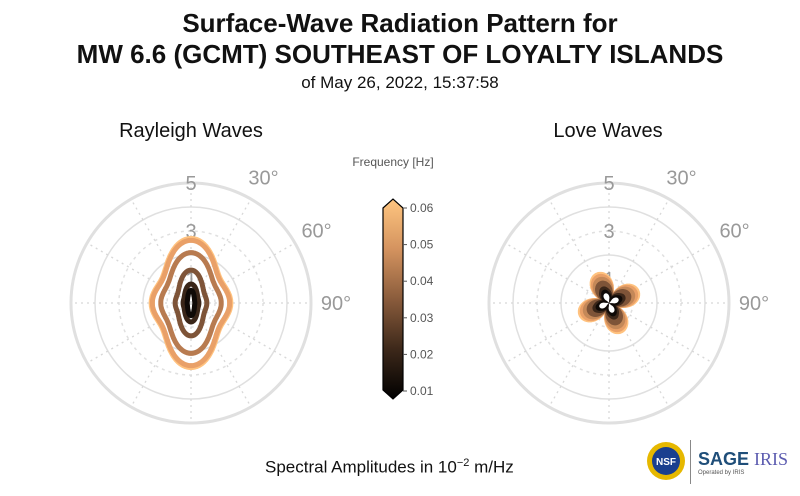  Describe the element at coordinates (608, 131) in the screenshot. I see `love-panel-title: Love Waves` at that location.